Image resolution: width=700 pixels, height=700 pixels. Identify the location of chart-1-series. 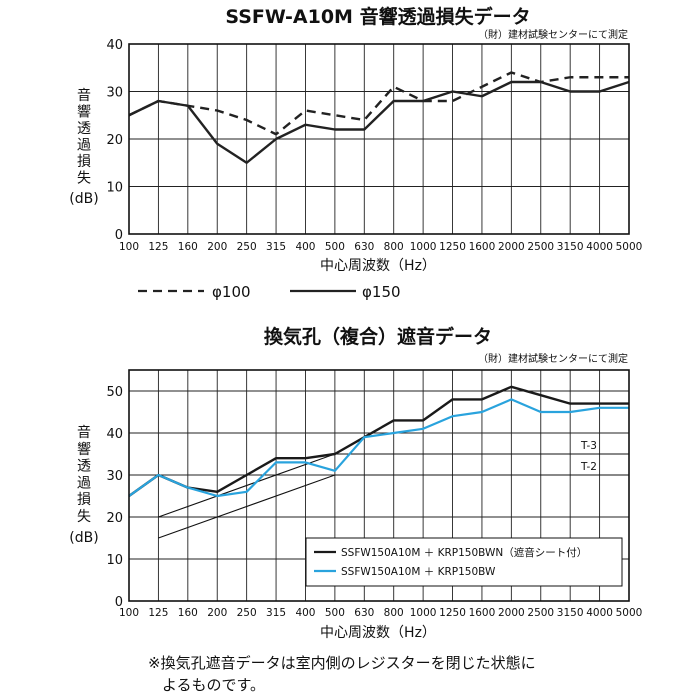
(379, 117).